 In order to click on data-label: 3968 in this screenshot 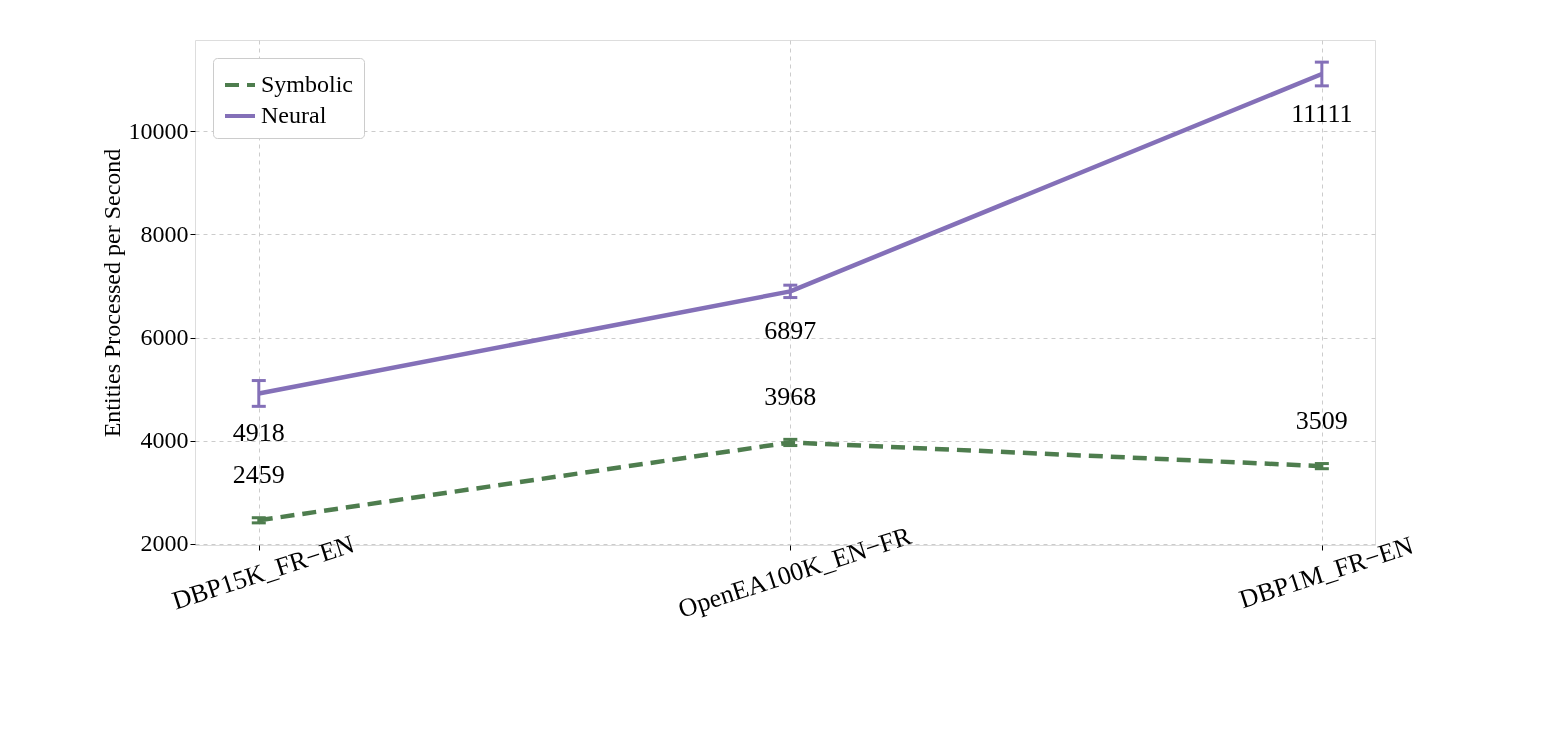, I will do `click(790, 397)`.